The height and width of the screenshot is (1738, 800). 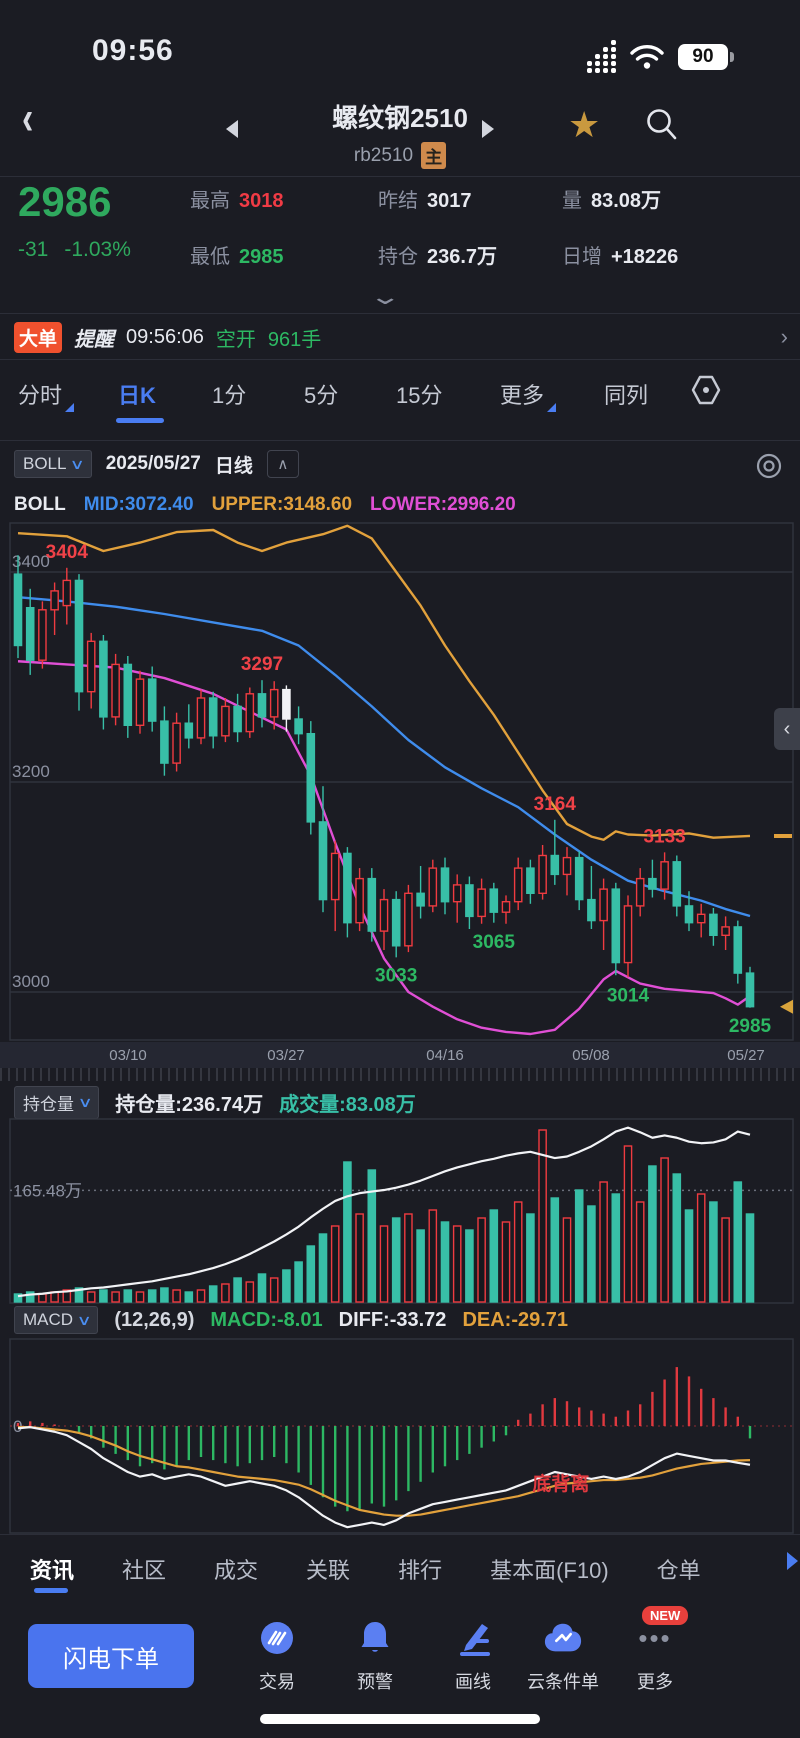 What do you see at coordinates (57, 1102) in the screenshot?
I see `volume-indicator-selector: 持仓量 ∨` at bounding box center [57, 1102].